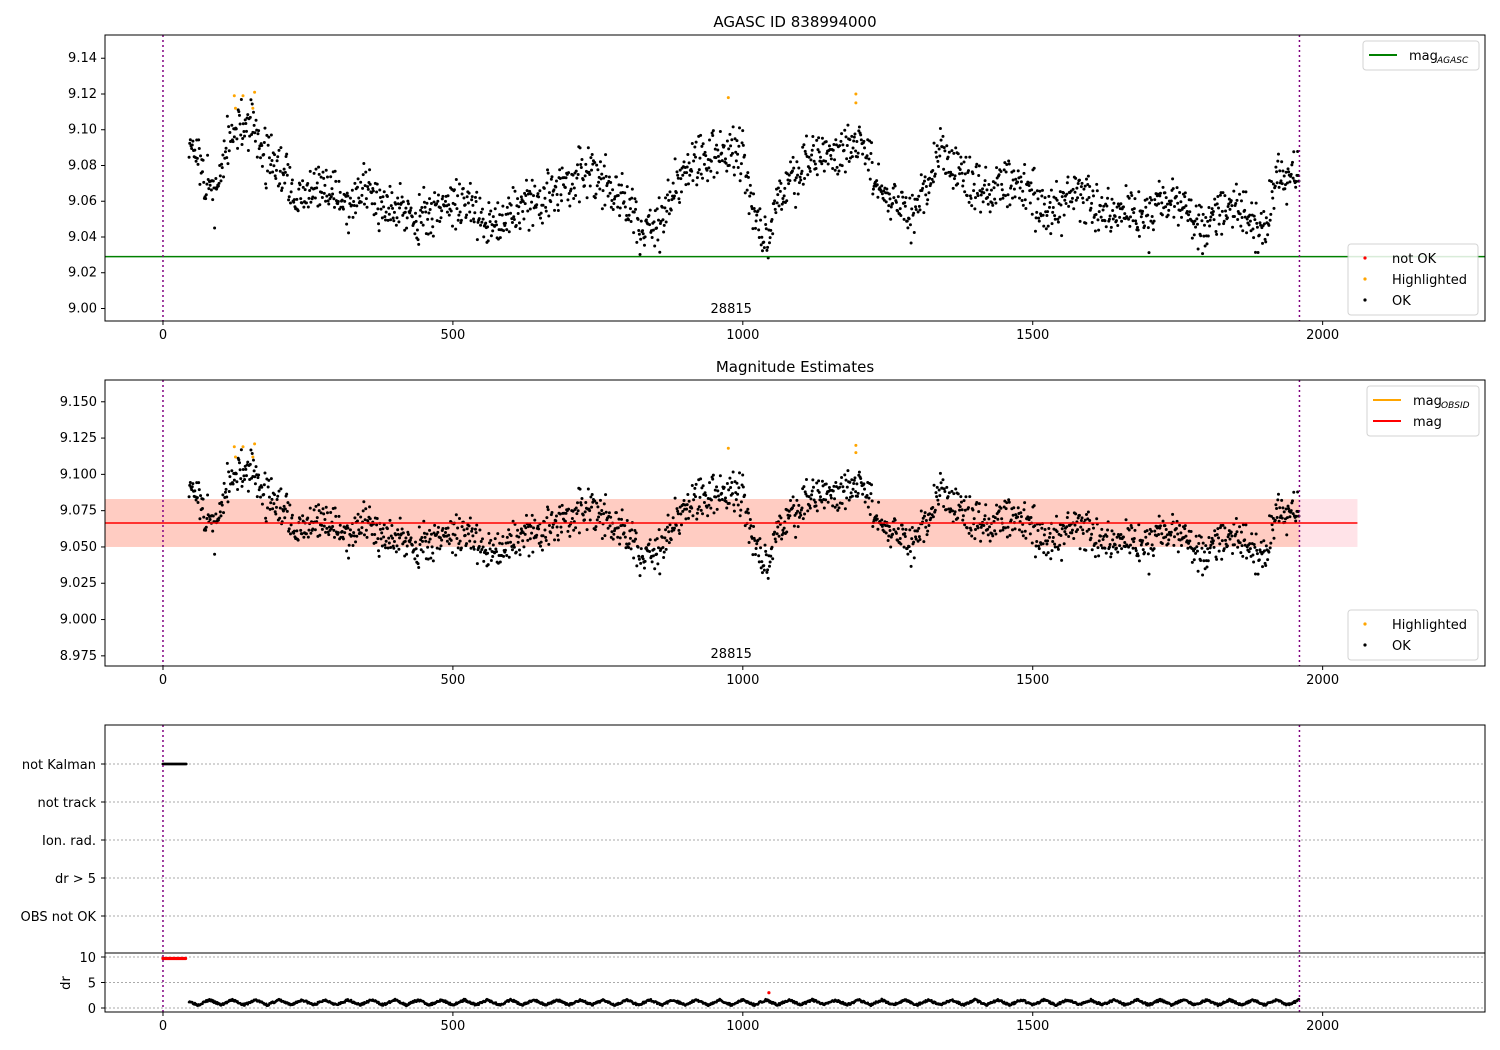 This screenshot has height=1050, width=1500. I want to click on legend-label: OK, so click(1401, 646).